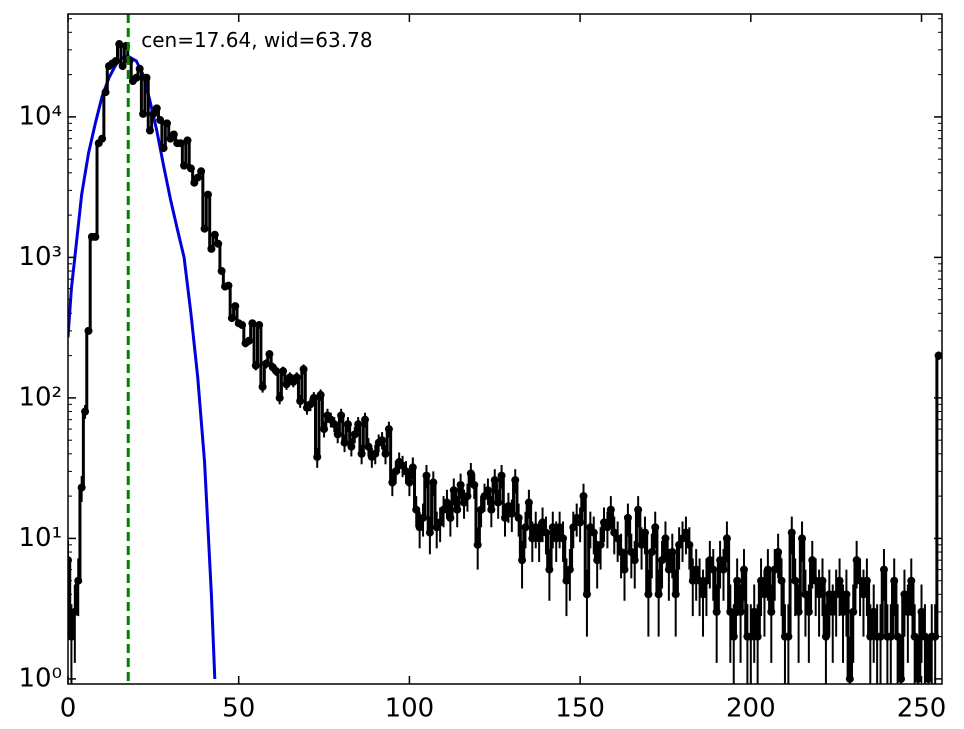  Describe the element at coordinates (751, 709) in the screenshot. I see `x-tick-label: 200` at that location.